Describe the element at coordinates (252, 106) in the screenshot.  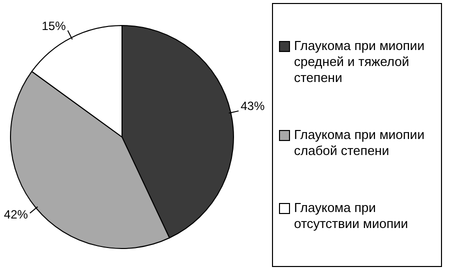
I see `data-label: 43%` at that location.